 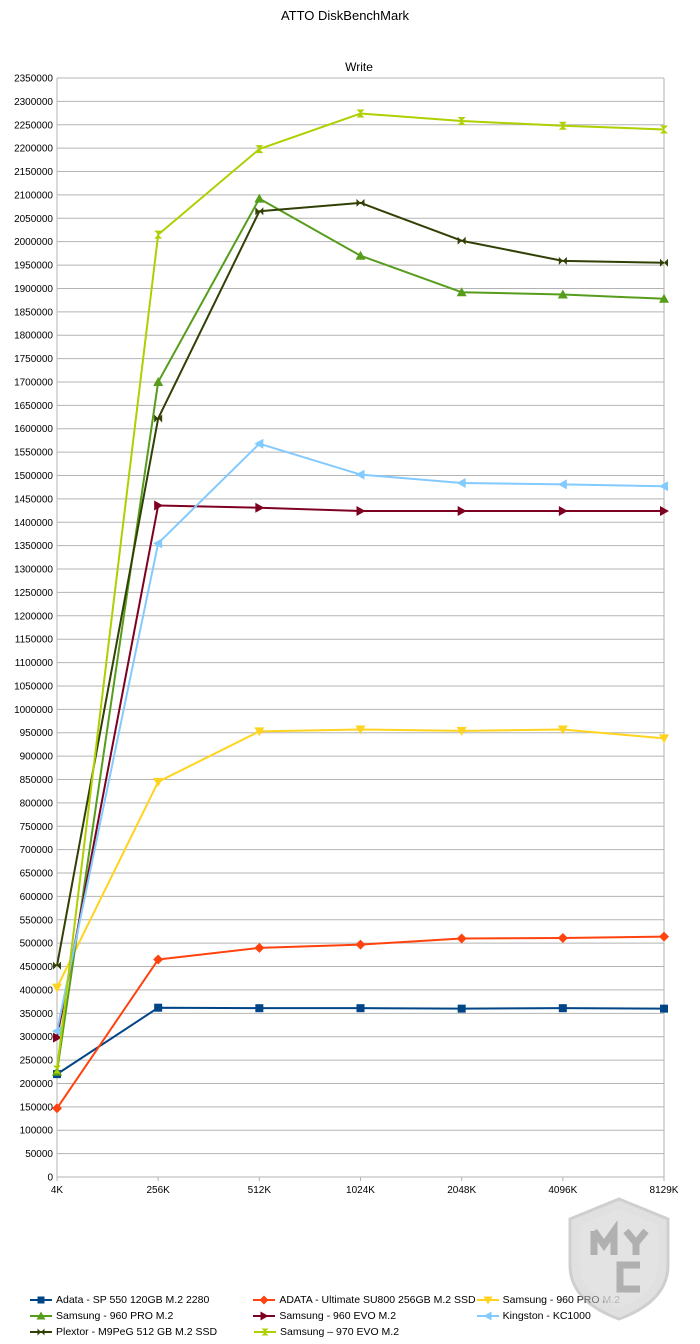 I want to click on y-tick-label: 1700000, so click(x=33, y=382).